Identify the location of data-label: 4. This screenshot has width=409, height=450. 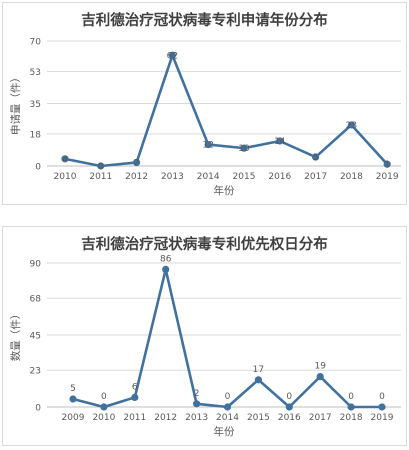
(65, 160).